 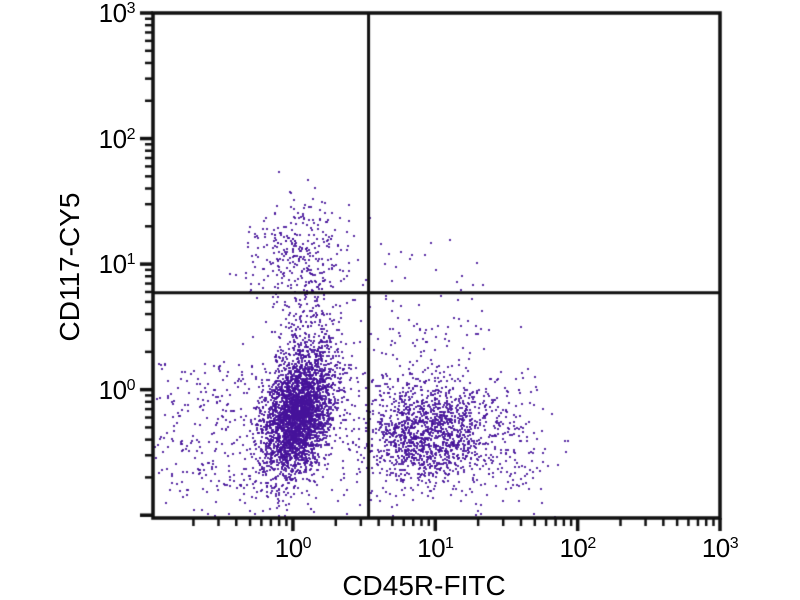 I want to click on y-tick-label-10e1: 10¹, so click(x=117, y=264).